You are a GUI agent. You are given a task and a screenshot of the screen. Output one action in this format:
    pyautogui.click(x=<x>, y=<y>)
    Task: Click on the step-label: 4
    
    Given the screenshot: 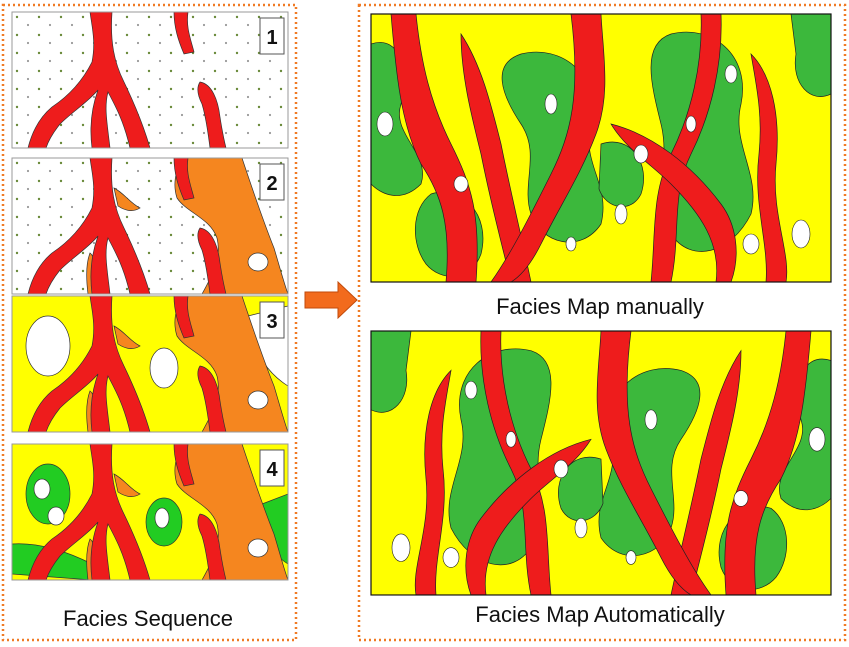 What is the action you would take?
    pyautogui.click(x=272, y=470)
    